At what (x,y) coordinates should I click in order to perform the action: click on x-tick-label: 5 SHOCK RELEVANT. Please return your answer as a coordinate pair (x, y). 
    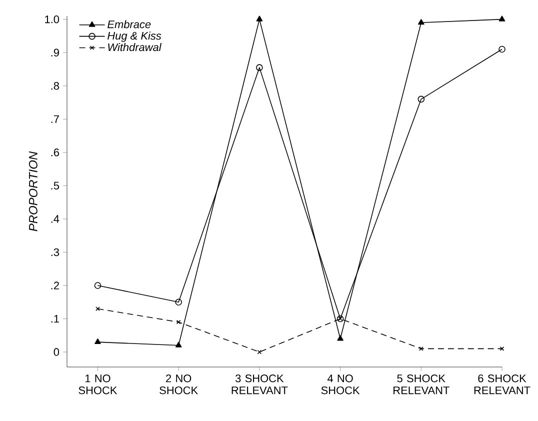
    Looking at the image, I should click on (422, 384).